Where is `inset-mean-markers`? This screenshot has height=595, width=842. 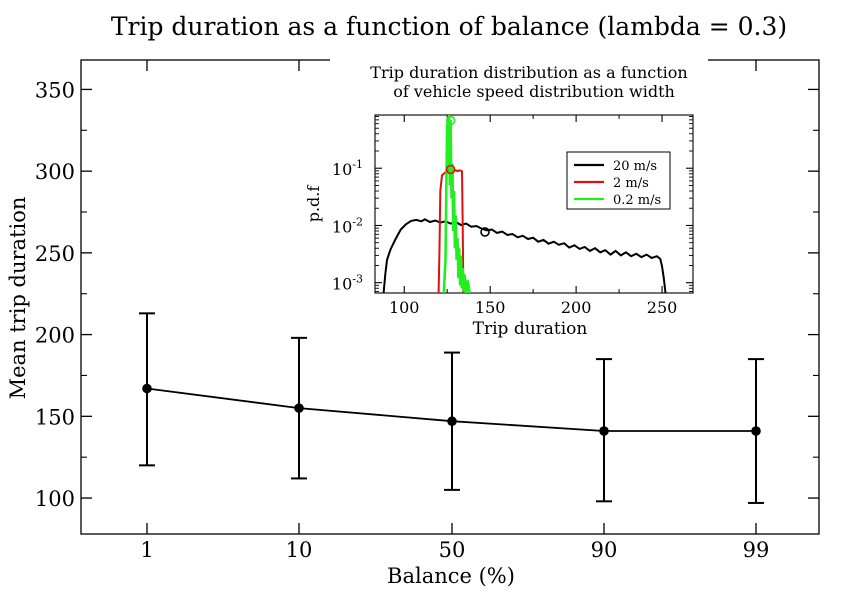 inset-mean-markers is located at coordinates (467, 176).